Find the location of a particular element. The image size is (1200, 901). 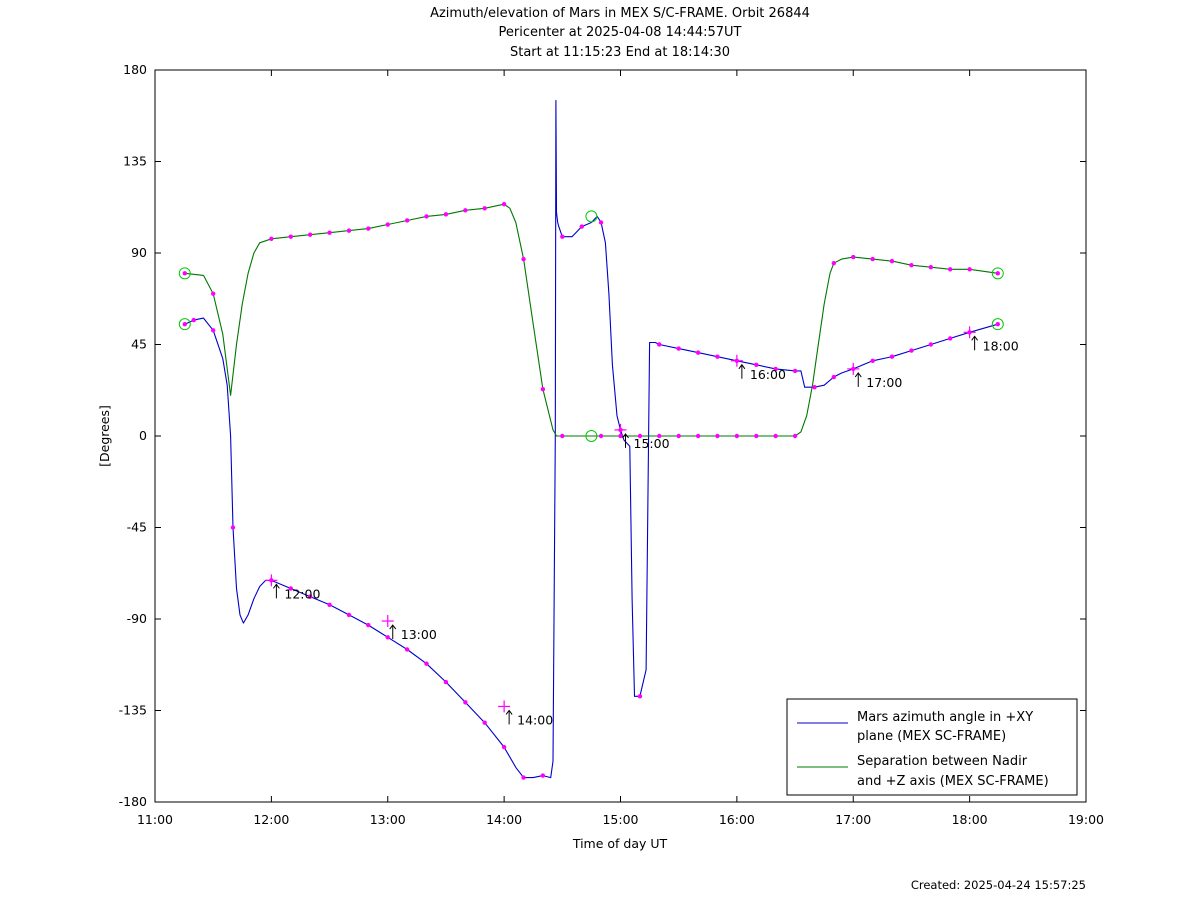

hour-label: 13:00 is located at coordinates (419, 634).